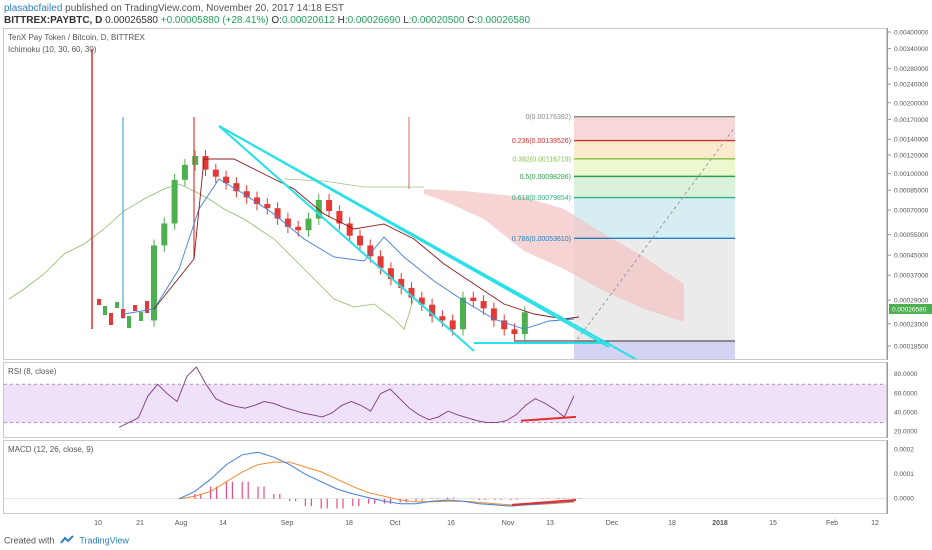 The width and height of the screenshot is (932, 550). I want to click on chikou-span, so click(211, 256).